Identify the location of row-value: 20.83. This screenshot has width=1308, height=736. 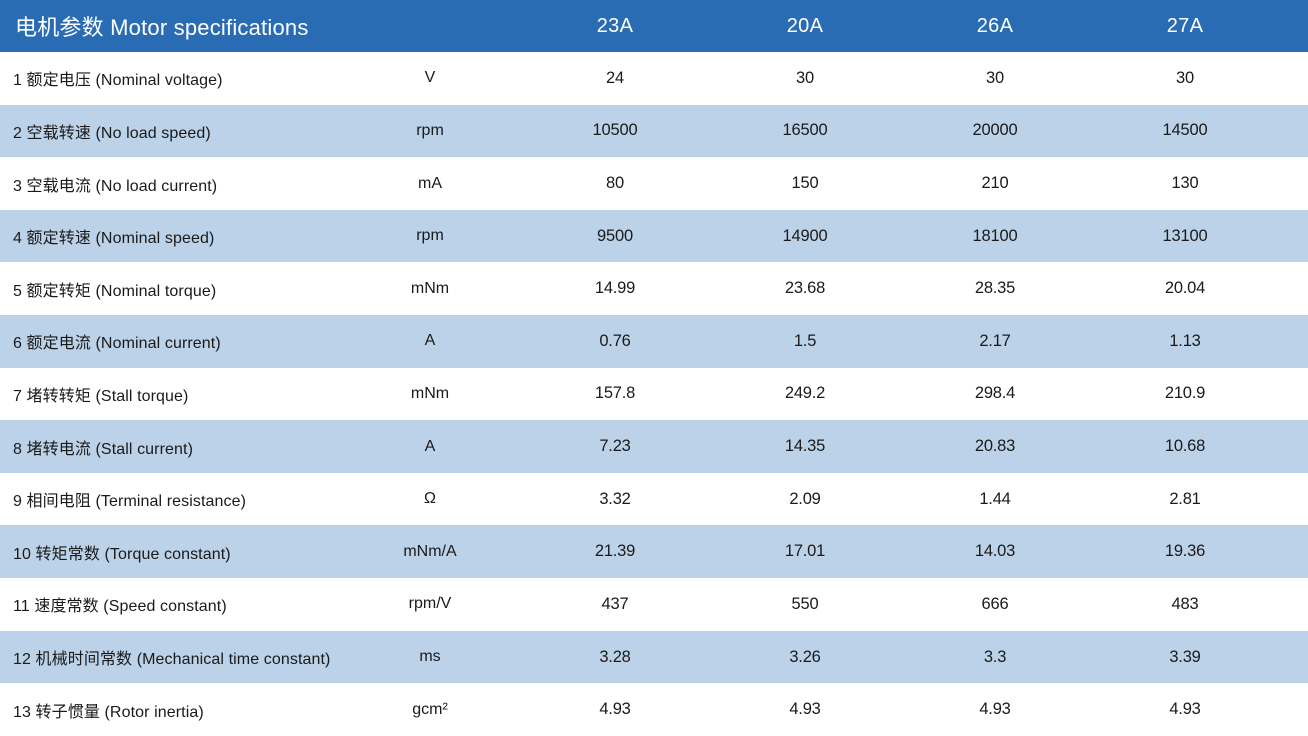
(995, 446).